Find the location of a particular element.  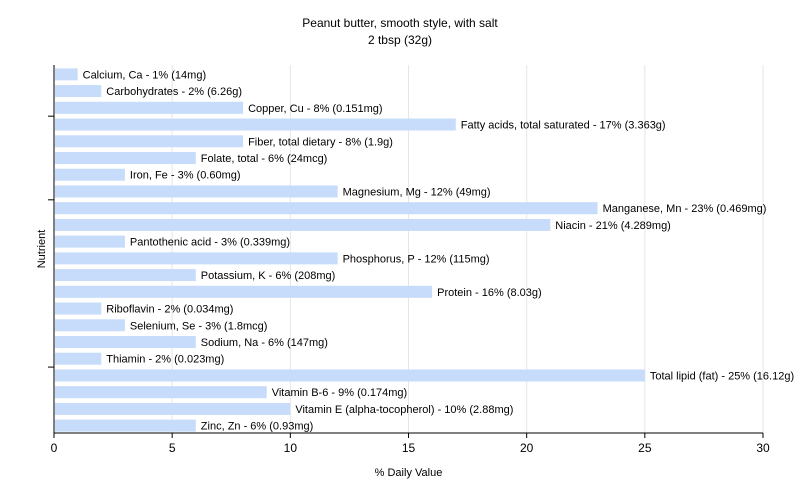

bar-label-0: Calcium, Ca - 1% (14mg) is located at coordinates (144, 75).